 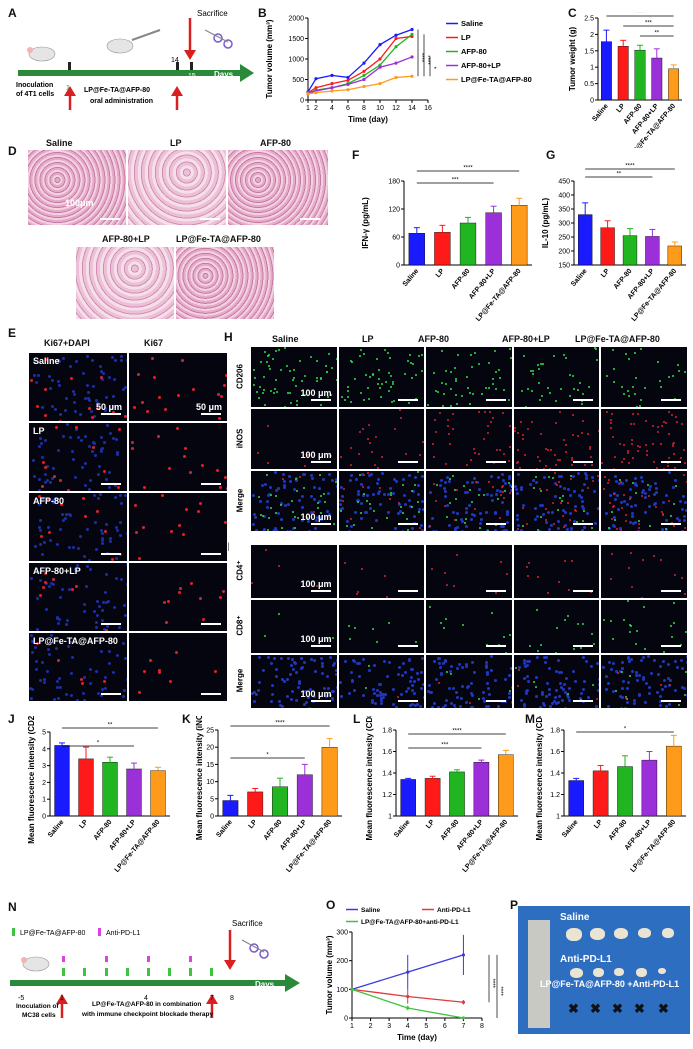 What do you see at coordinates (365, 223) in the screenshot?
I see `y-axis-title: IFN-γ (pg/mL)` at bounding box center [365, 223].